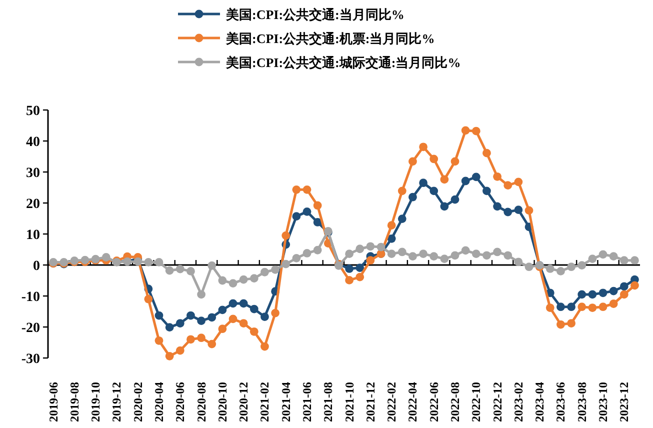 The image size is (653, 428). I want to click on x-tick-label: 2022-12, so click(497, 402).